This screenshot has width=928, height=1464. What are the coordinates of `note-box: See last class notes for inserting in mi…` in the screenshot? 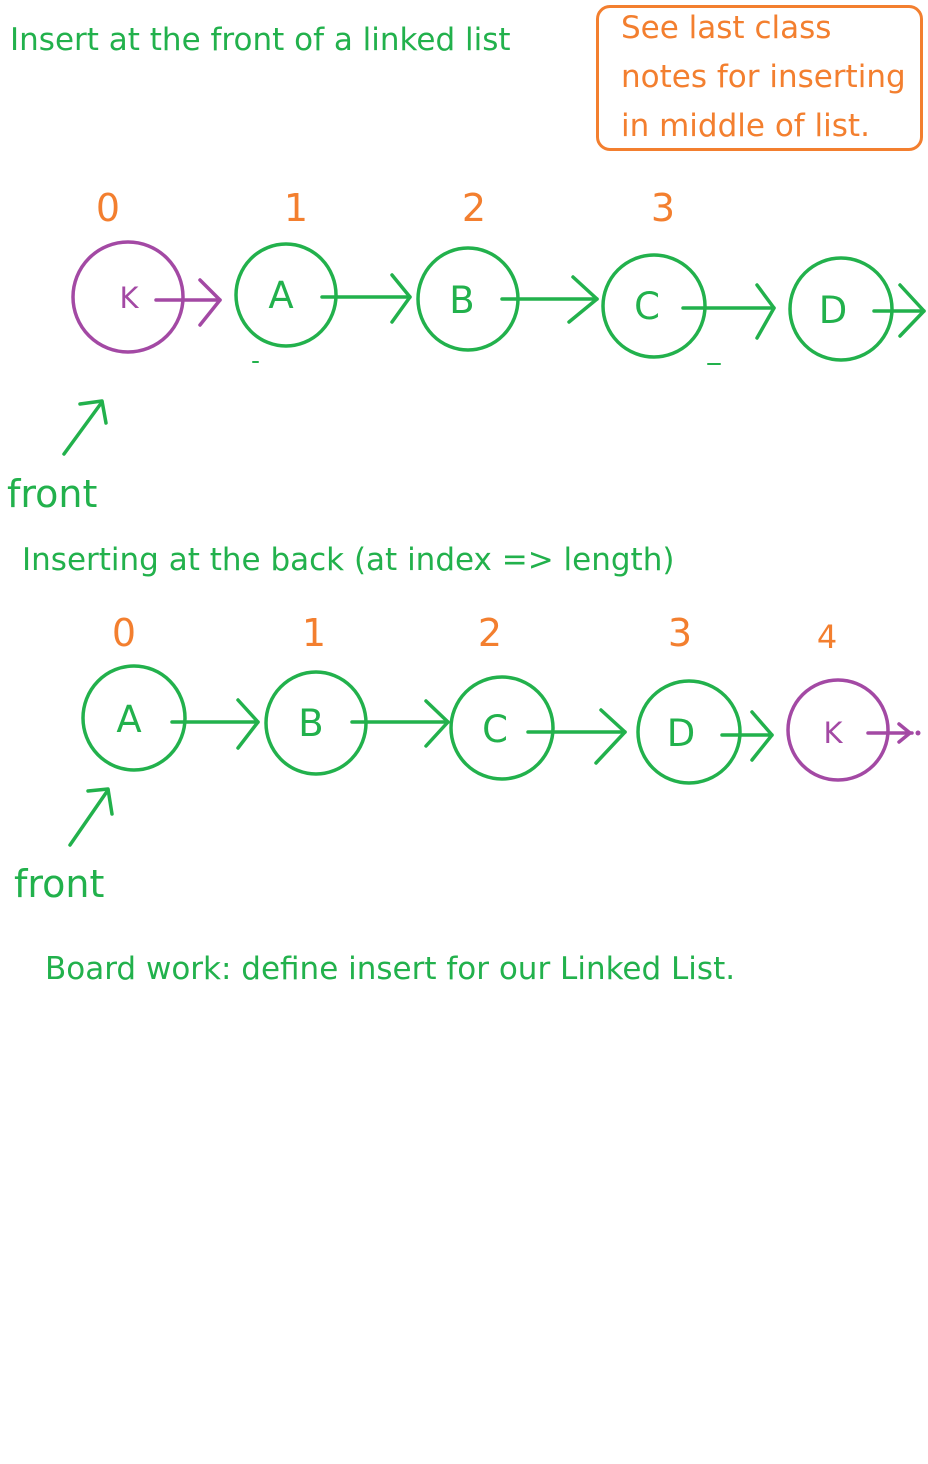 It's located at (759, 78).